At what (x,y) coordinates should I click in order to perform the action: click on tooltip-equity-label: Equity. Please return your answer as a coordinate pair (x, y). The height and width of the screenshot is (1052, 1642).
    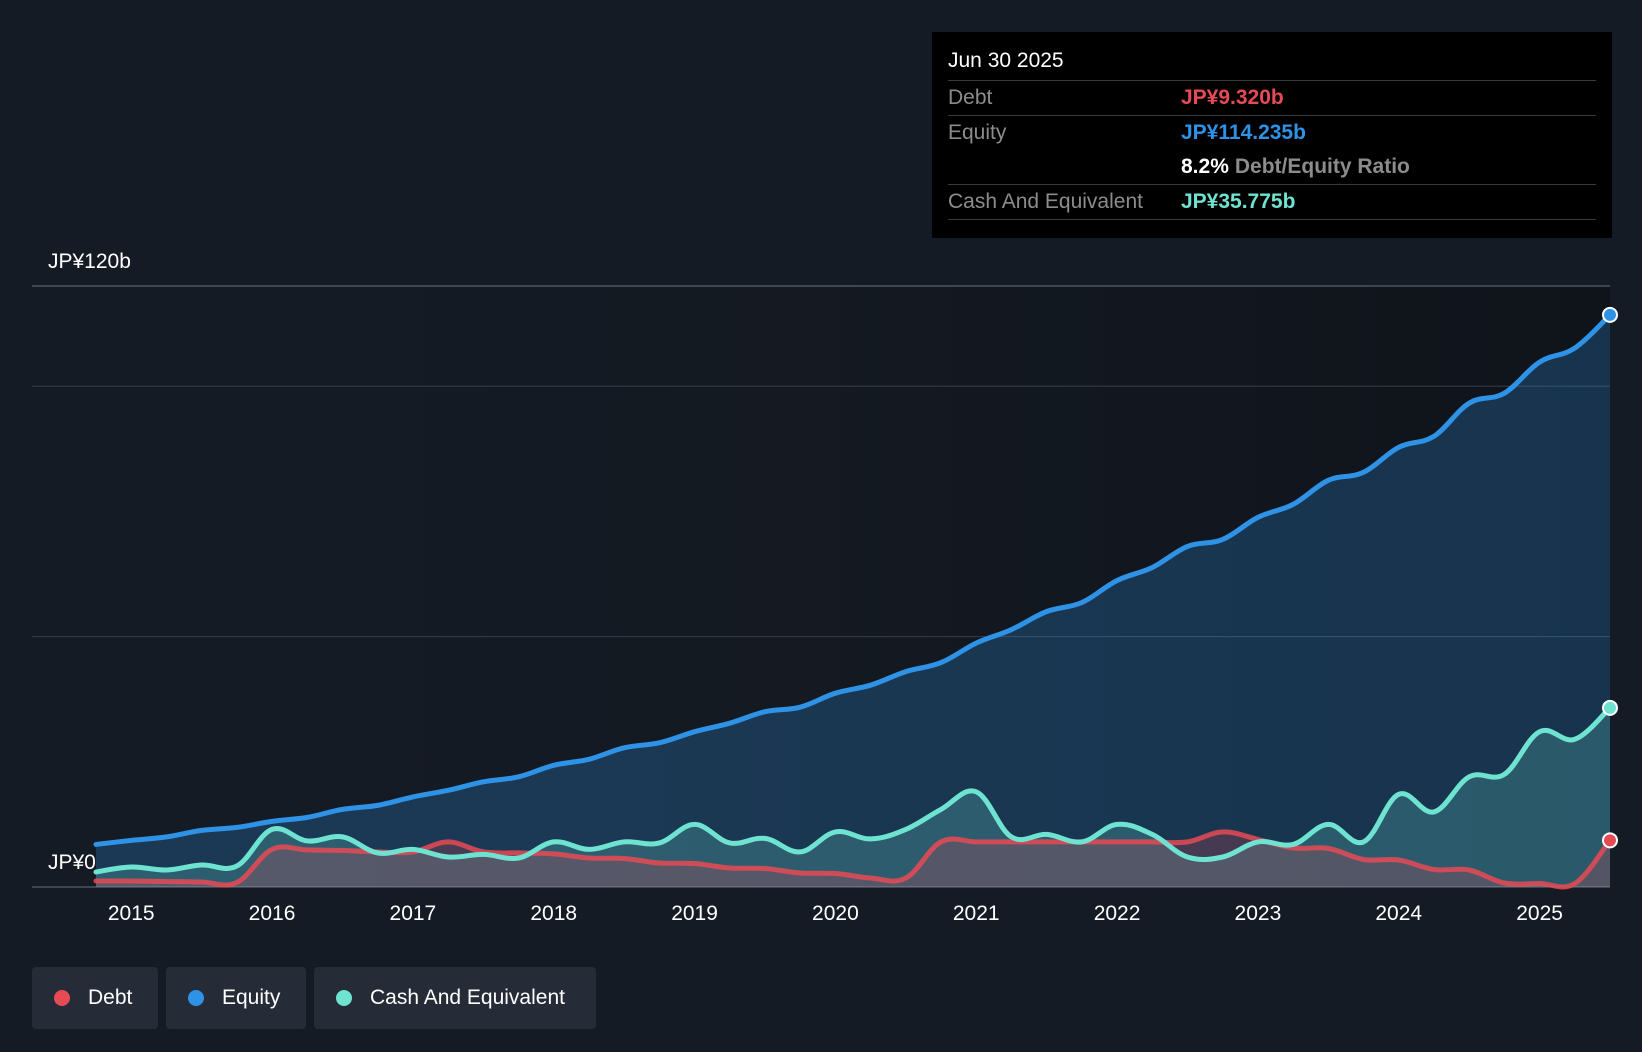
    Looking at the image, I should click on (977, 132).